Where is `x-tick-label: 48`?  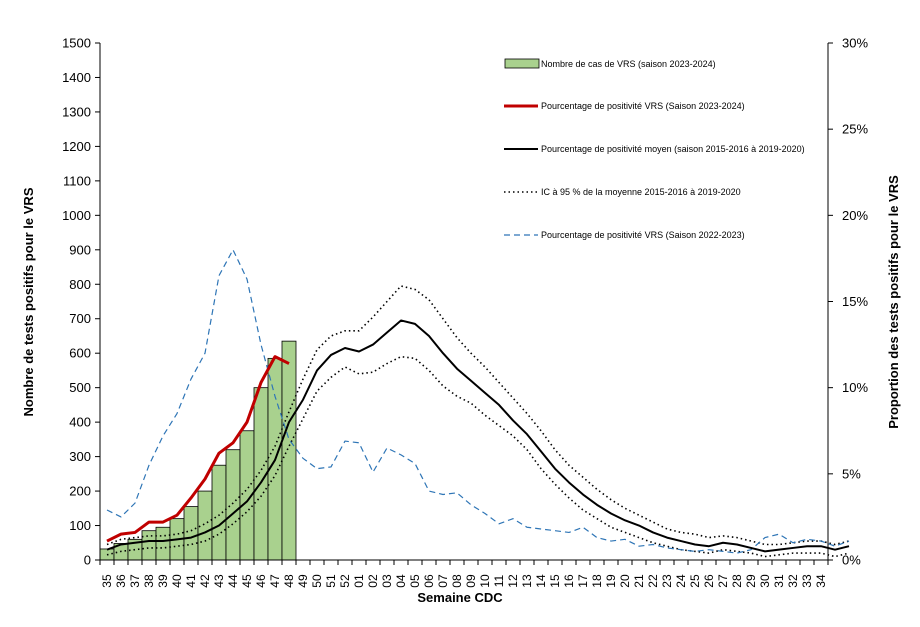
x-tick-label: 48 is located at coordinates (289, 581).